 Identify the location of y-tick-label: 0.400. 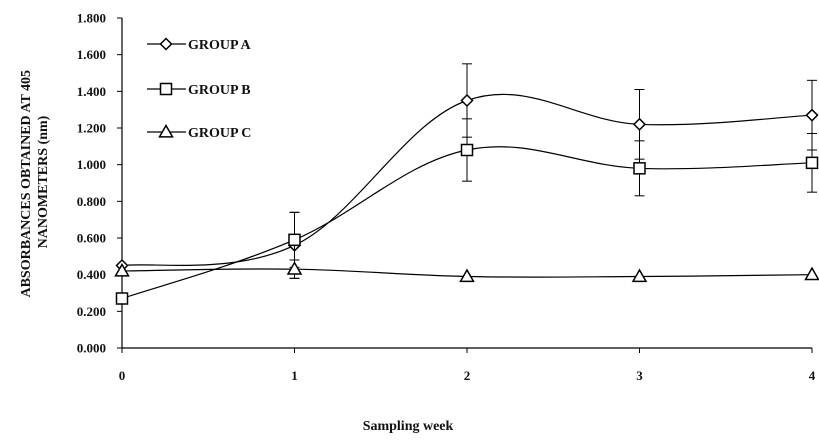
(91, 274).